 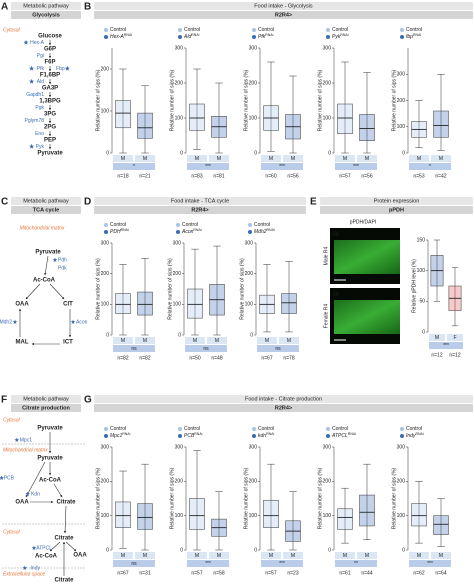 What do you see at coordinates (24, 574) in the screenshot?
I see `label: Extracellular space` at bounding box center [24, 574].